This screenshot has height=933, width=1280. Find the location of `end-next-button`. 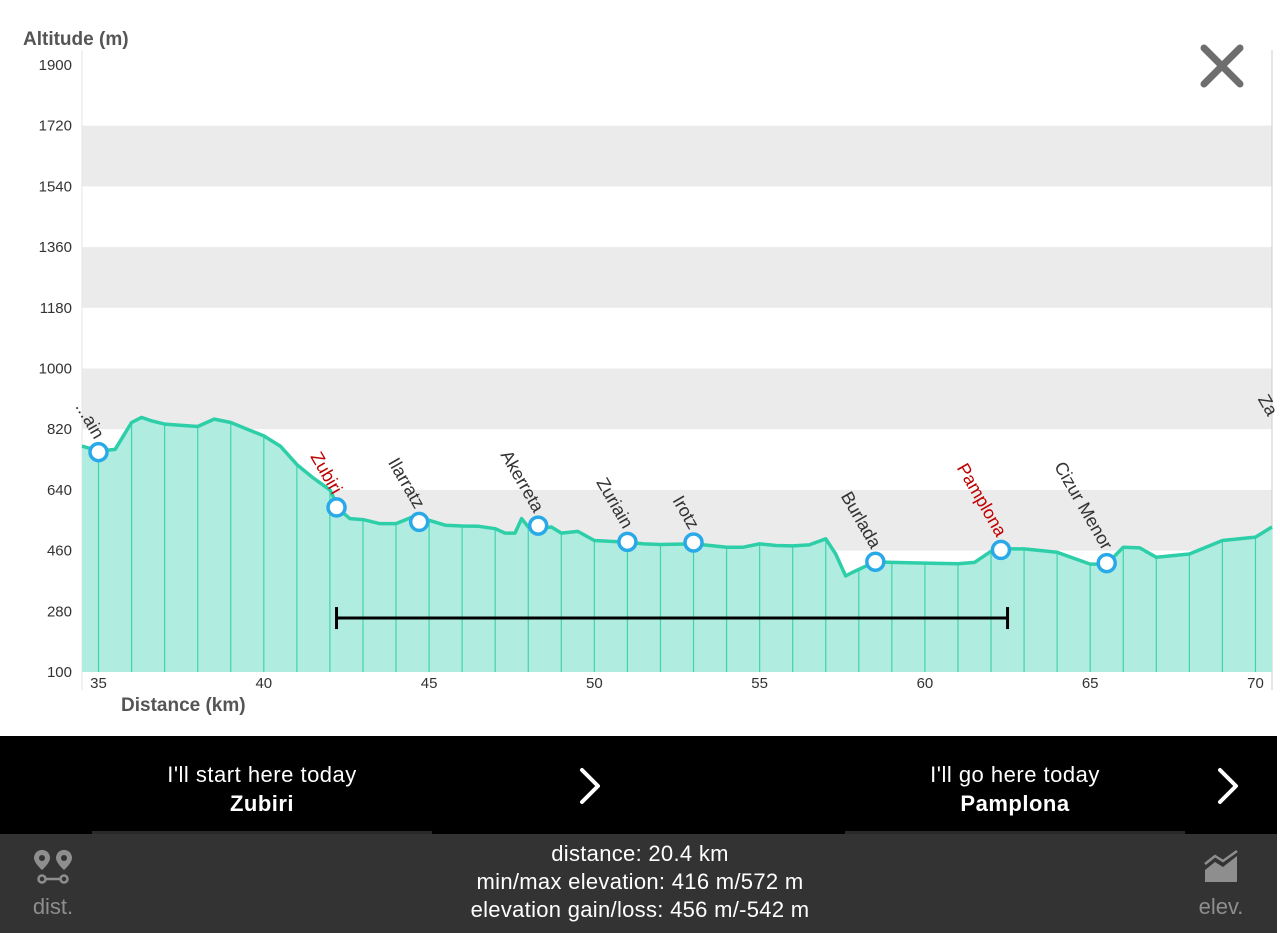

end-next-button is located at coordinates (1228, 786).